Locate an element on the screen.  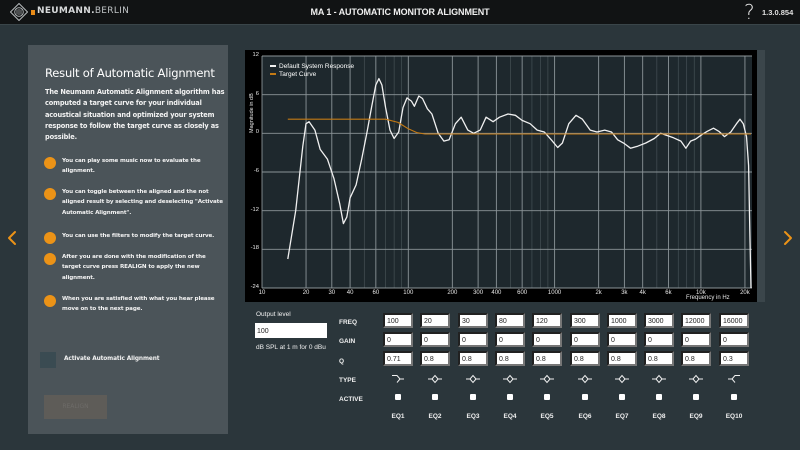
eq5-q-input is located at coordinates (547, 358).